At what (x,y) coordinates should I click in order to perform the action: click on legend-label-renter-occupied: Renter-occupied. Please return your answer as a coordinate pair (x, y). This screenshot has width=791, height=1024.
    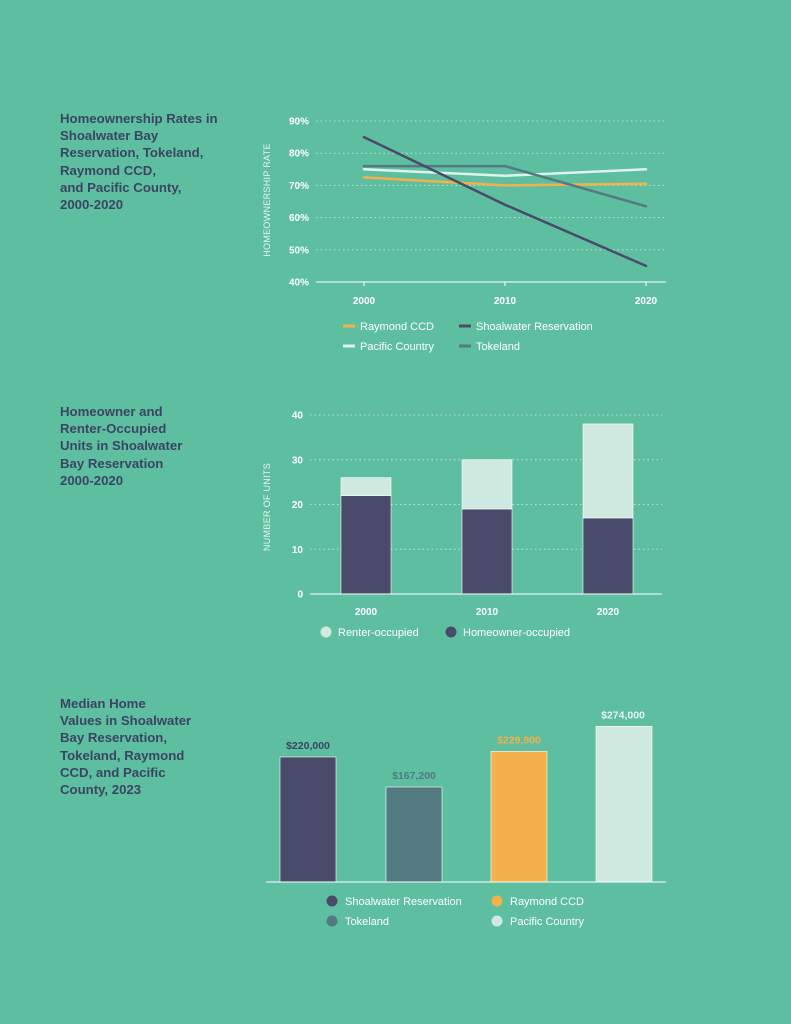
    Looking at the image, I should click on (378, 633).